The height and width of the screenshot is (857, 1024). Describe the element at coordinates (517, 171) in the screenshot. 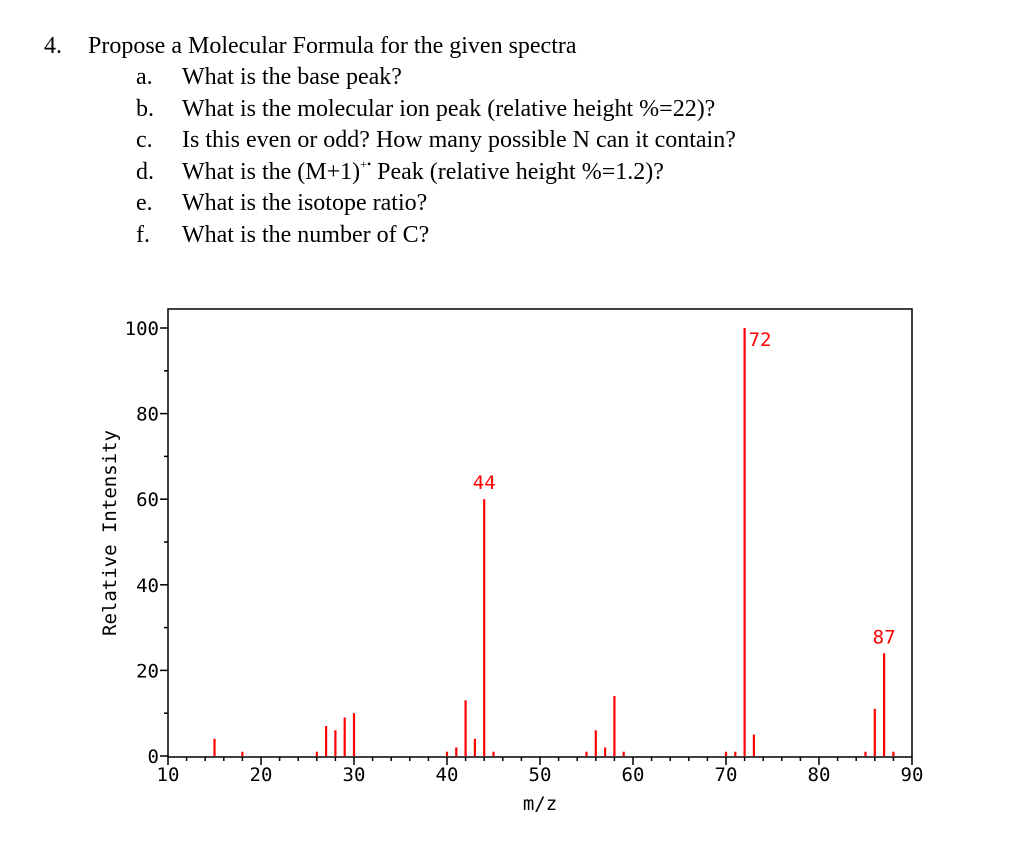

I see `item-text-after: Peak (relative height %=1.2)?` at that location.